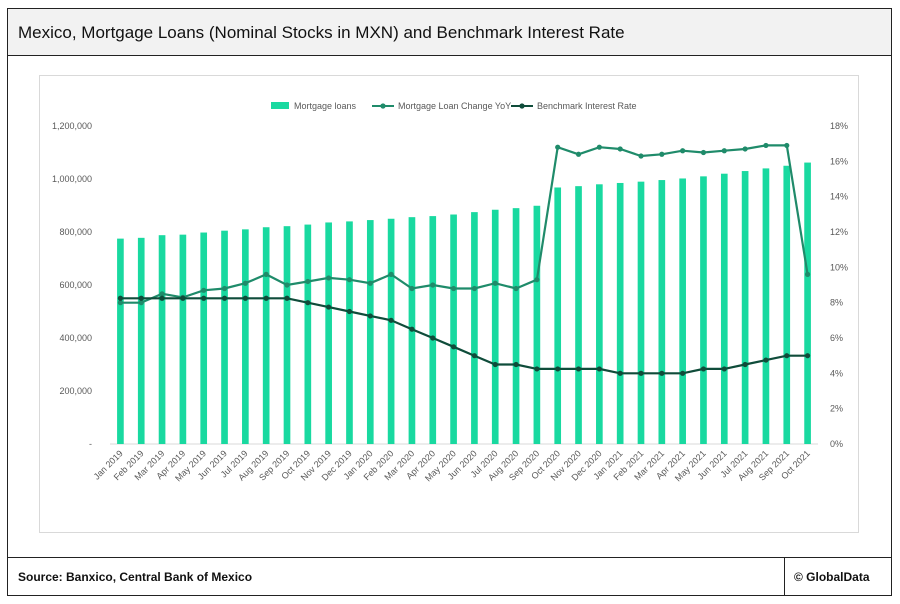 The image size is (900, 604). Describe the element at coordinates (454, 106) in the screenshot. I see `legend-label: Mortgage Loan Change YoY` at that location.